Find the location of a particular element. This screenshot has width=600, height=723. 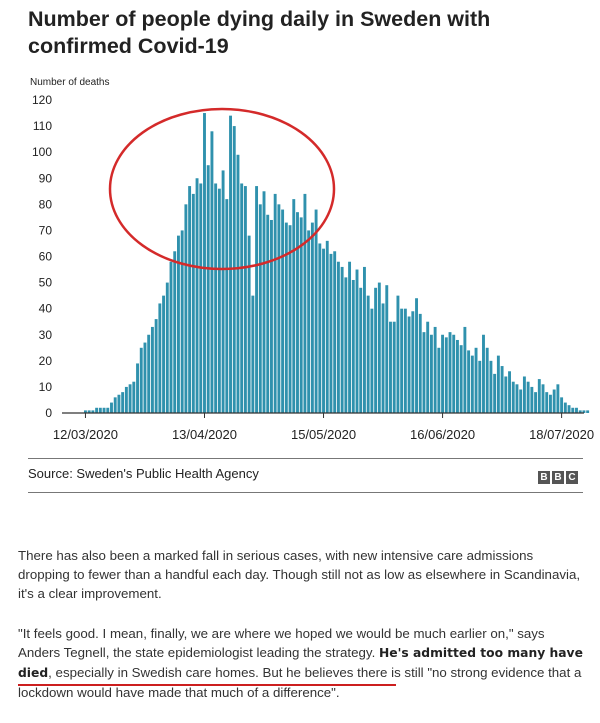

y-tick-label: 10 is located at coordinates (46, 387).